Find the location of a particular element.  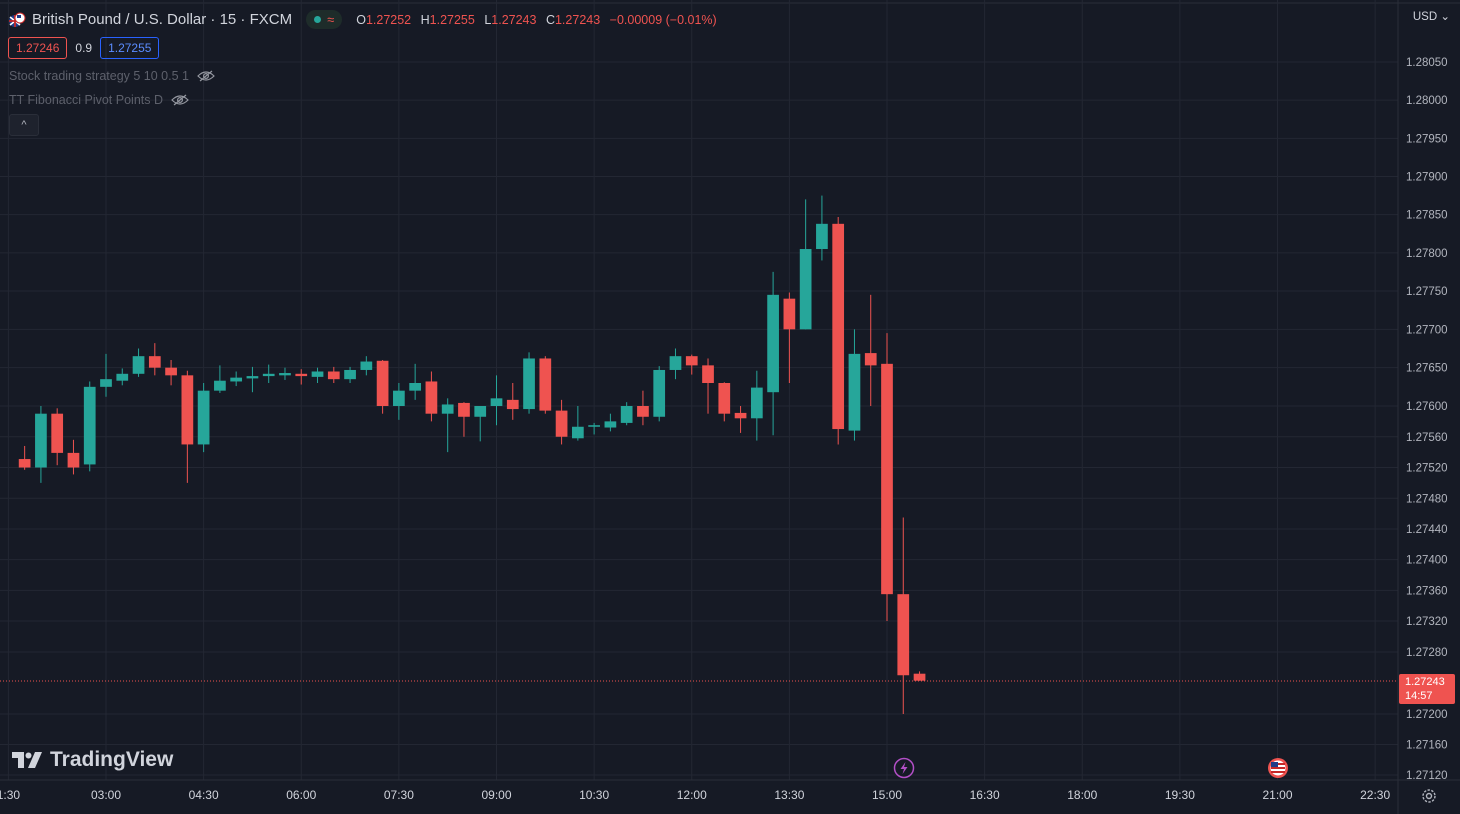

price-tick-label: 1.27800 is located at coordinates (1427, 254).